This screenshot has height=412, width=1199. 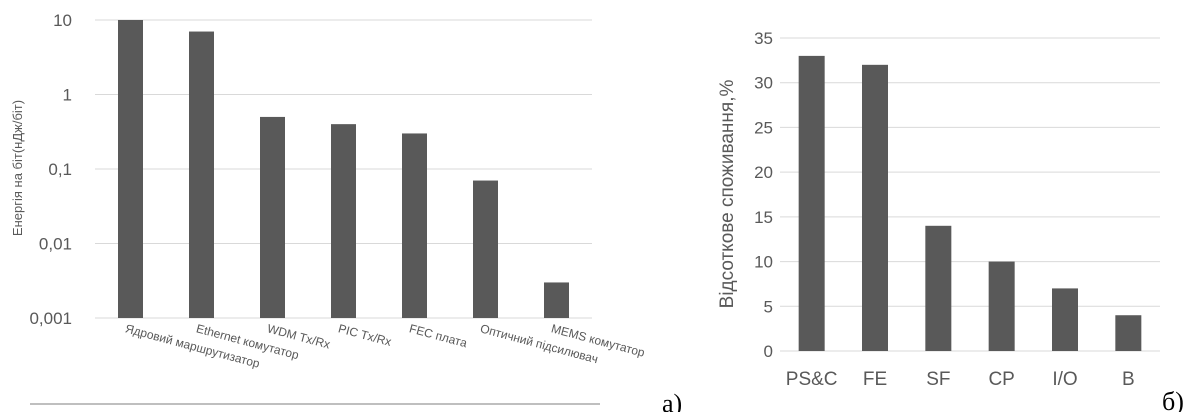 What do you see at coordinates (938, 379) in the screenshot?
I see `chart-b-x-tick-label: SF` at bounding box center [938, 379].